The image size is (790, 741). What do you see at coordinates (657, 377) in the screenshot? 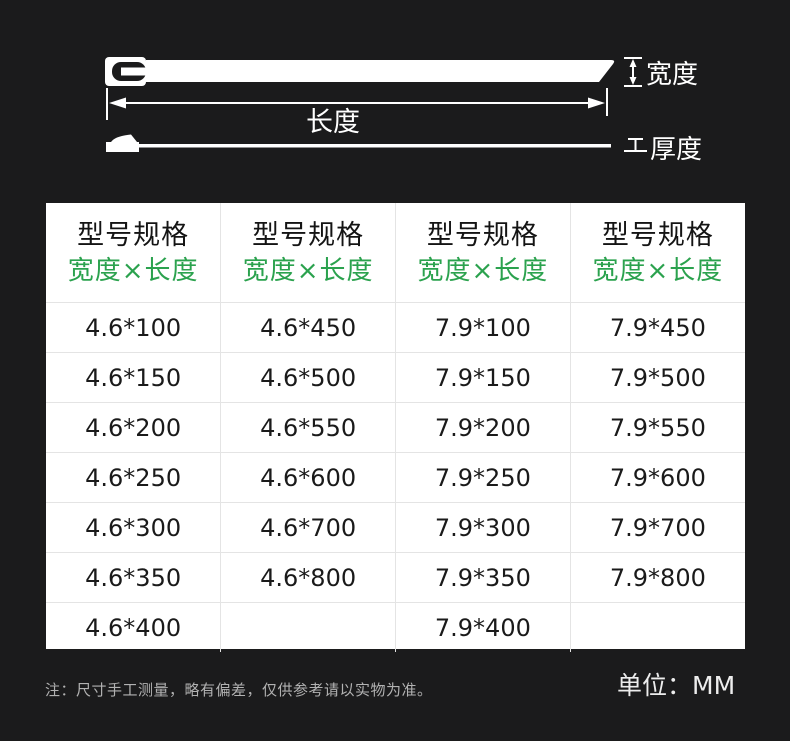
I see `spec-cell: 7.9*500` at bounding box center [657, 377].